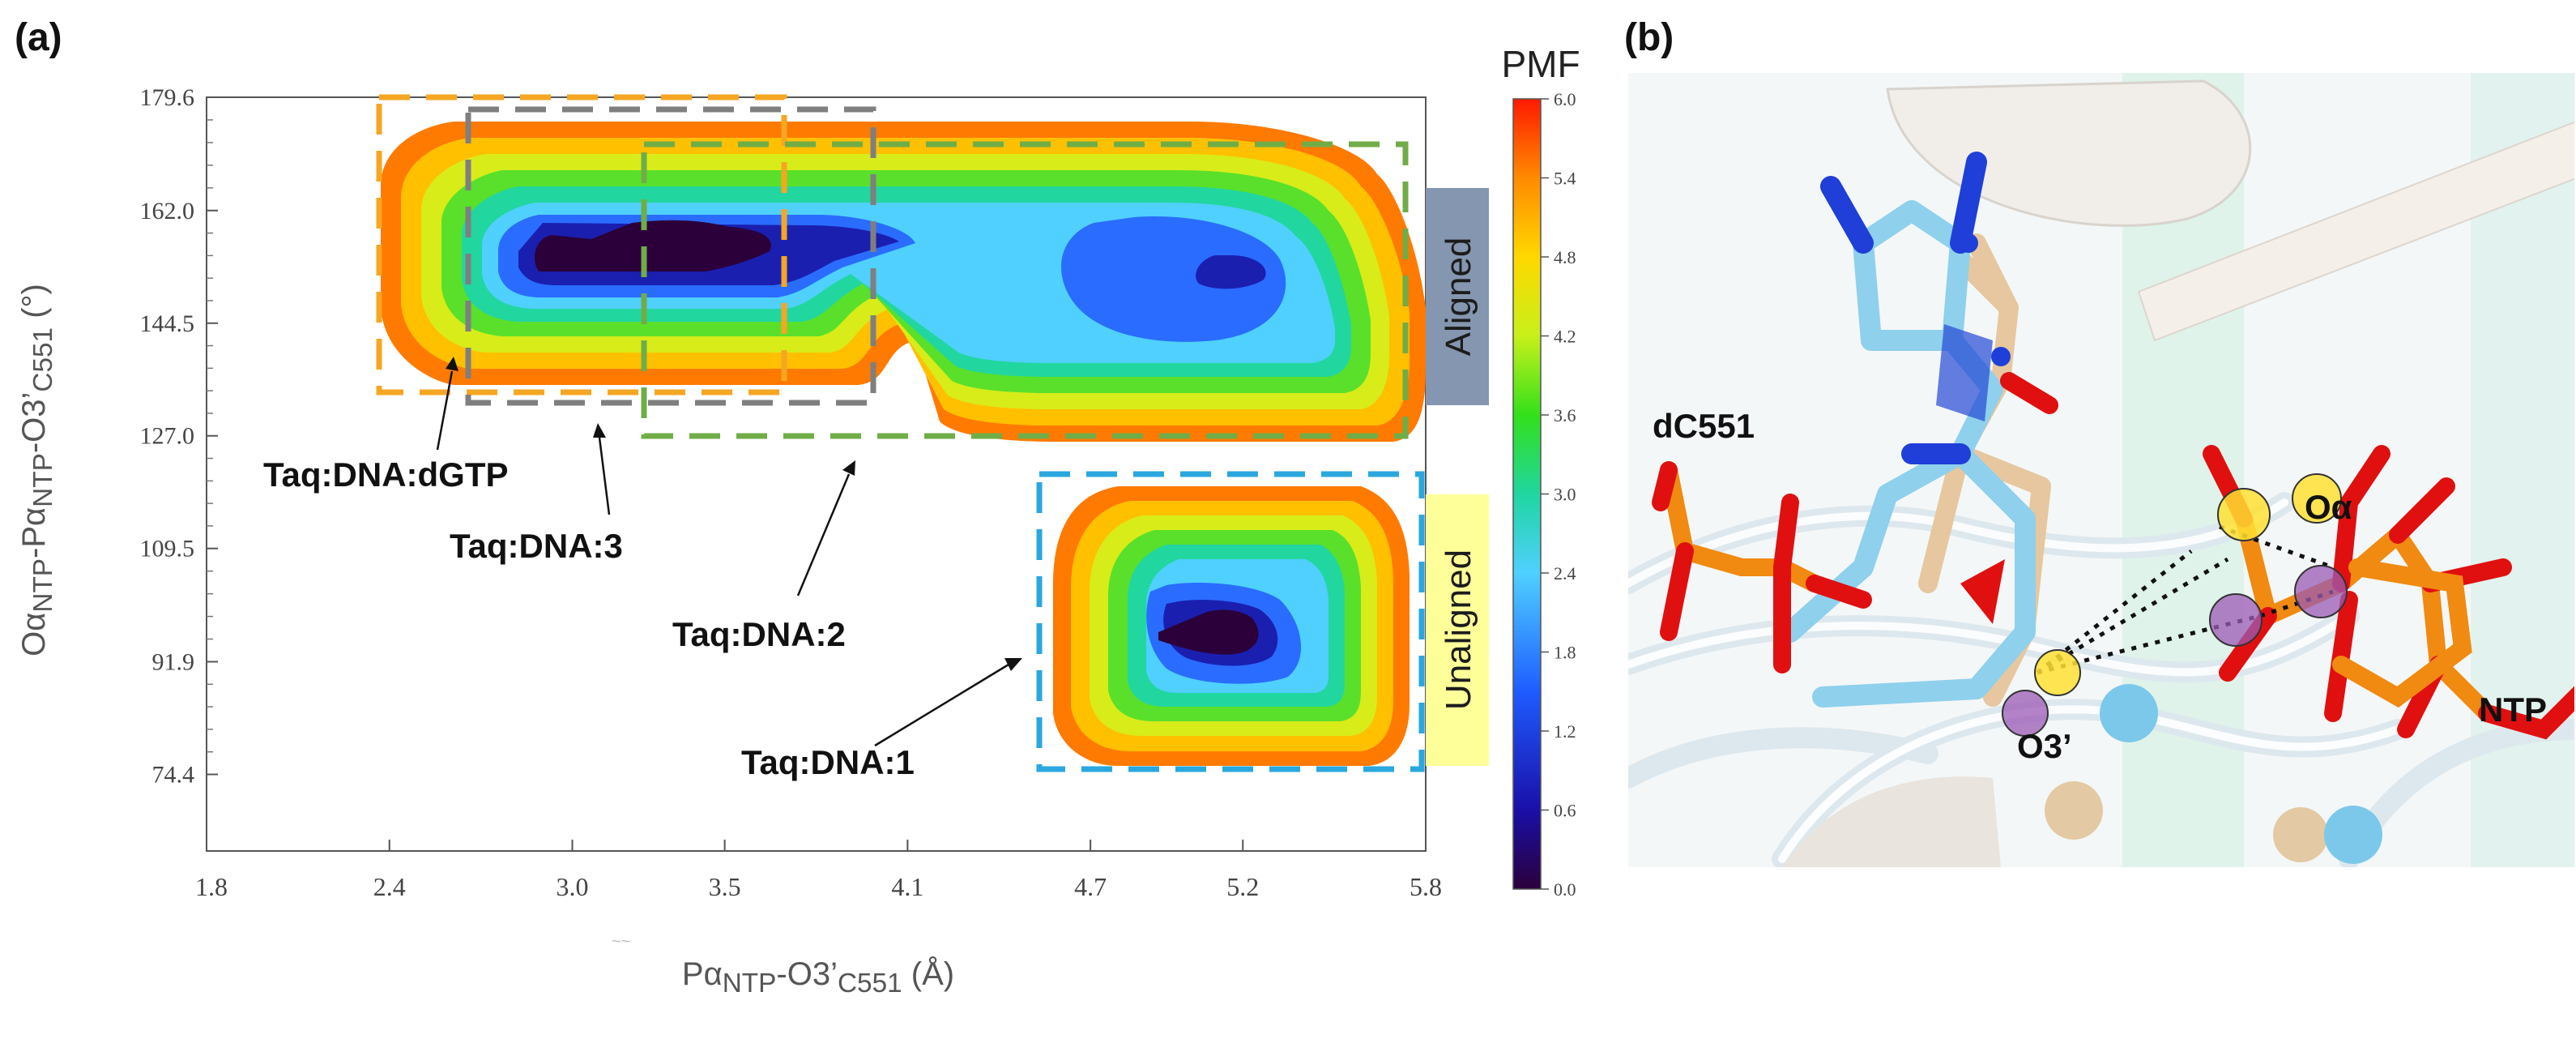 The width and height of the screenshot is (2576, 1039). I want to click on x-axis-title: PαNTP-O3’C551 (Å), so click(818, 977).